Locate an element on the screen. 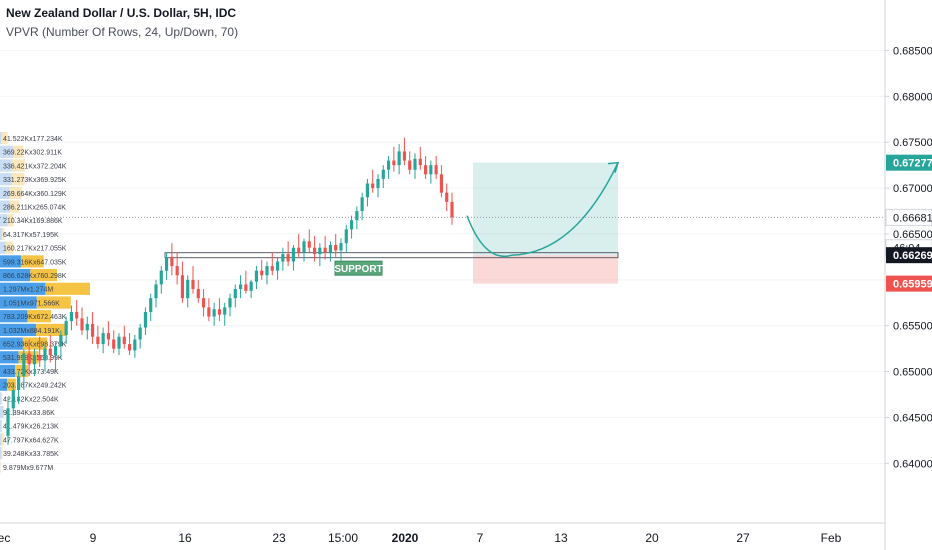  x-tick-label: 20 is located at coordinates (652, 538).